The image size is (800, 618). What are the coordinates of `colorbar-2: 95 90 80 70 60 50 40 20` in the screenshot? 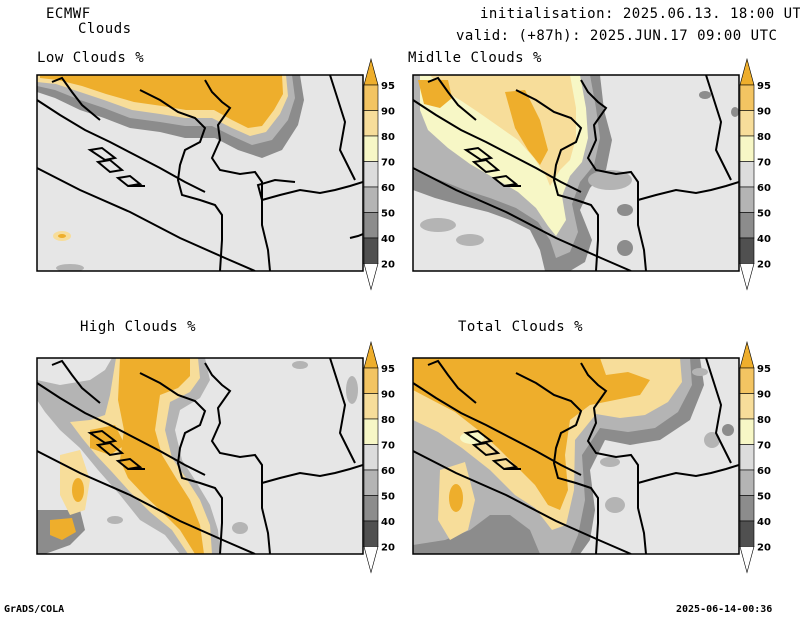 It's located at (379, 457).